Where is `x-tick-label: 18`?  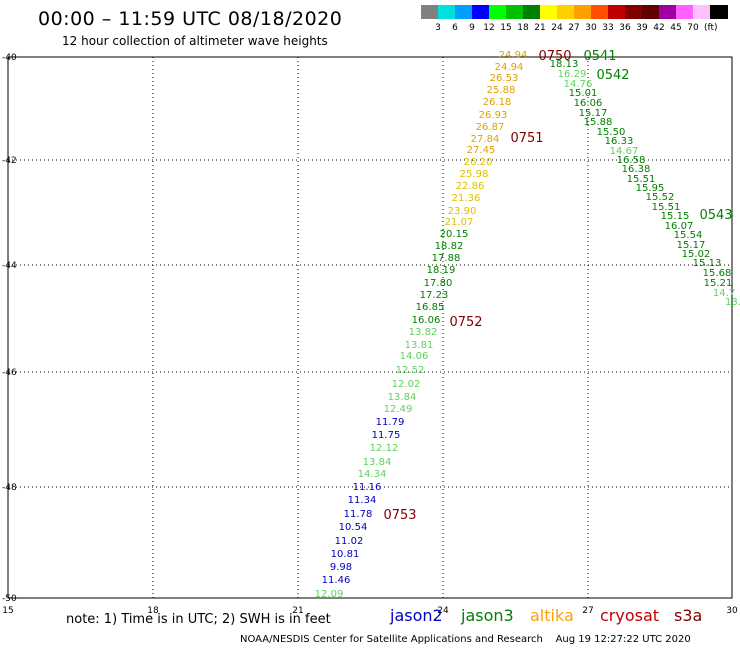 x-tick-label: 18 is located at coordinates (153, 611).